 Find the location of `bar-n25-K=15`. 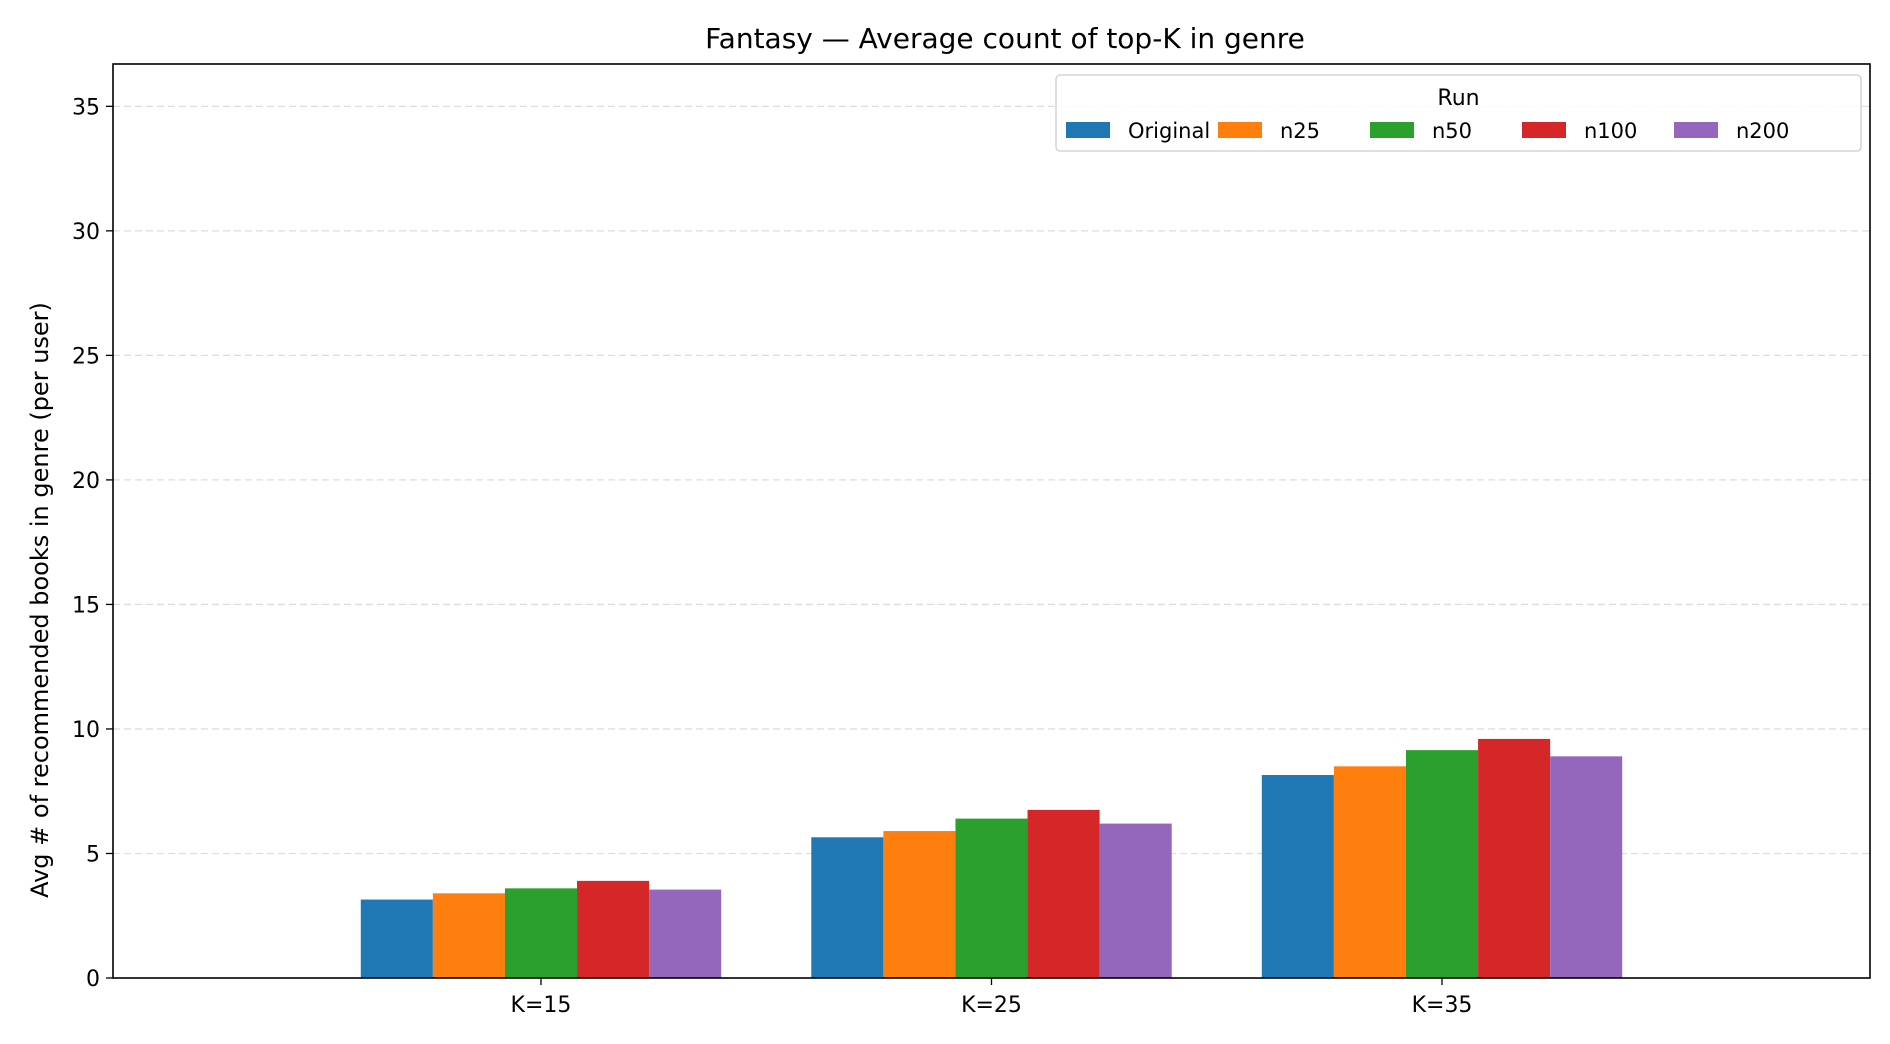

bar-n25-K=15 is located at coordinates (468, 935).